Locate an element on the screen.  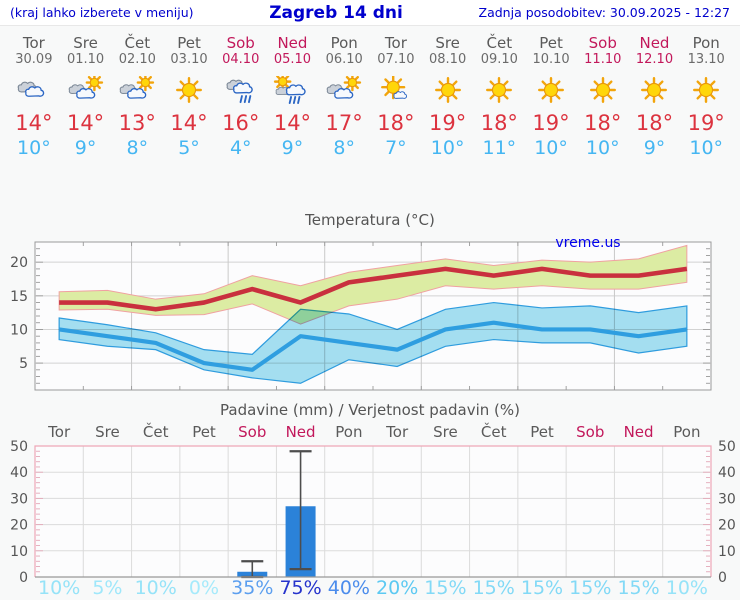
vreme-us-link: vreme.us is located at coordinates (587, 243).